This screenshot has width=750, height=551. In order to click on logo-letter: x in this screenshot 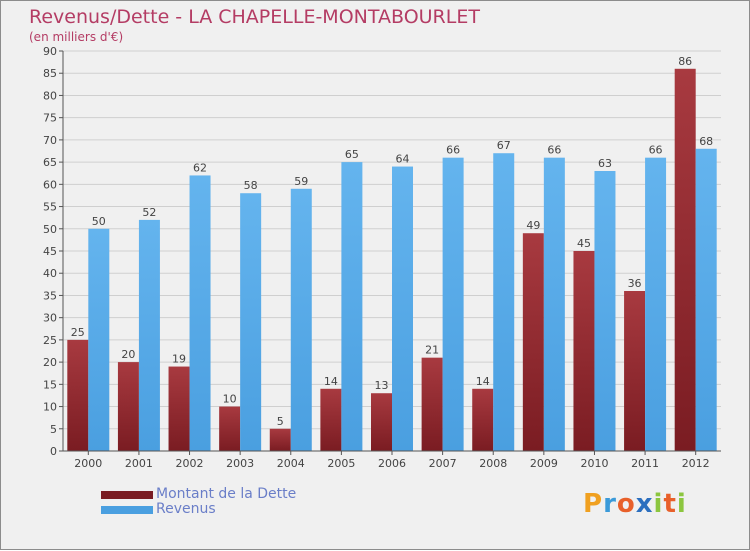, I will do `click(644, 504)`.